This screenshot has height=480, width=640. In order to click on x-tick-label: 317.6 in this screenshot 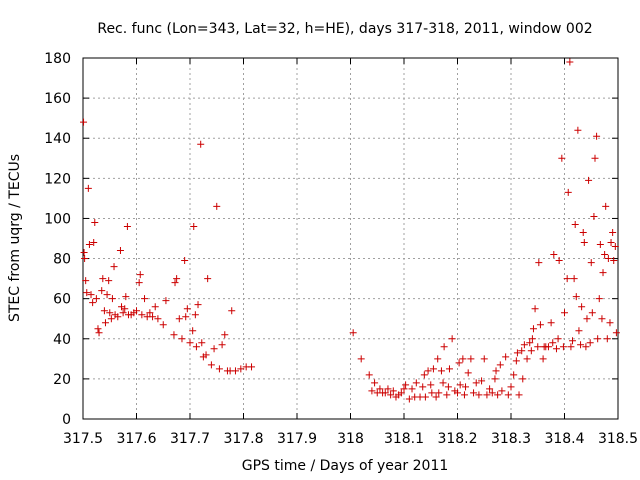, I will do `click(136, 439)`.